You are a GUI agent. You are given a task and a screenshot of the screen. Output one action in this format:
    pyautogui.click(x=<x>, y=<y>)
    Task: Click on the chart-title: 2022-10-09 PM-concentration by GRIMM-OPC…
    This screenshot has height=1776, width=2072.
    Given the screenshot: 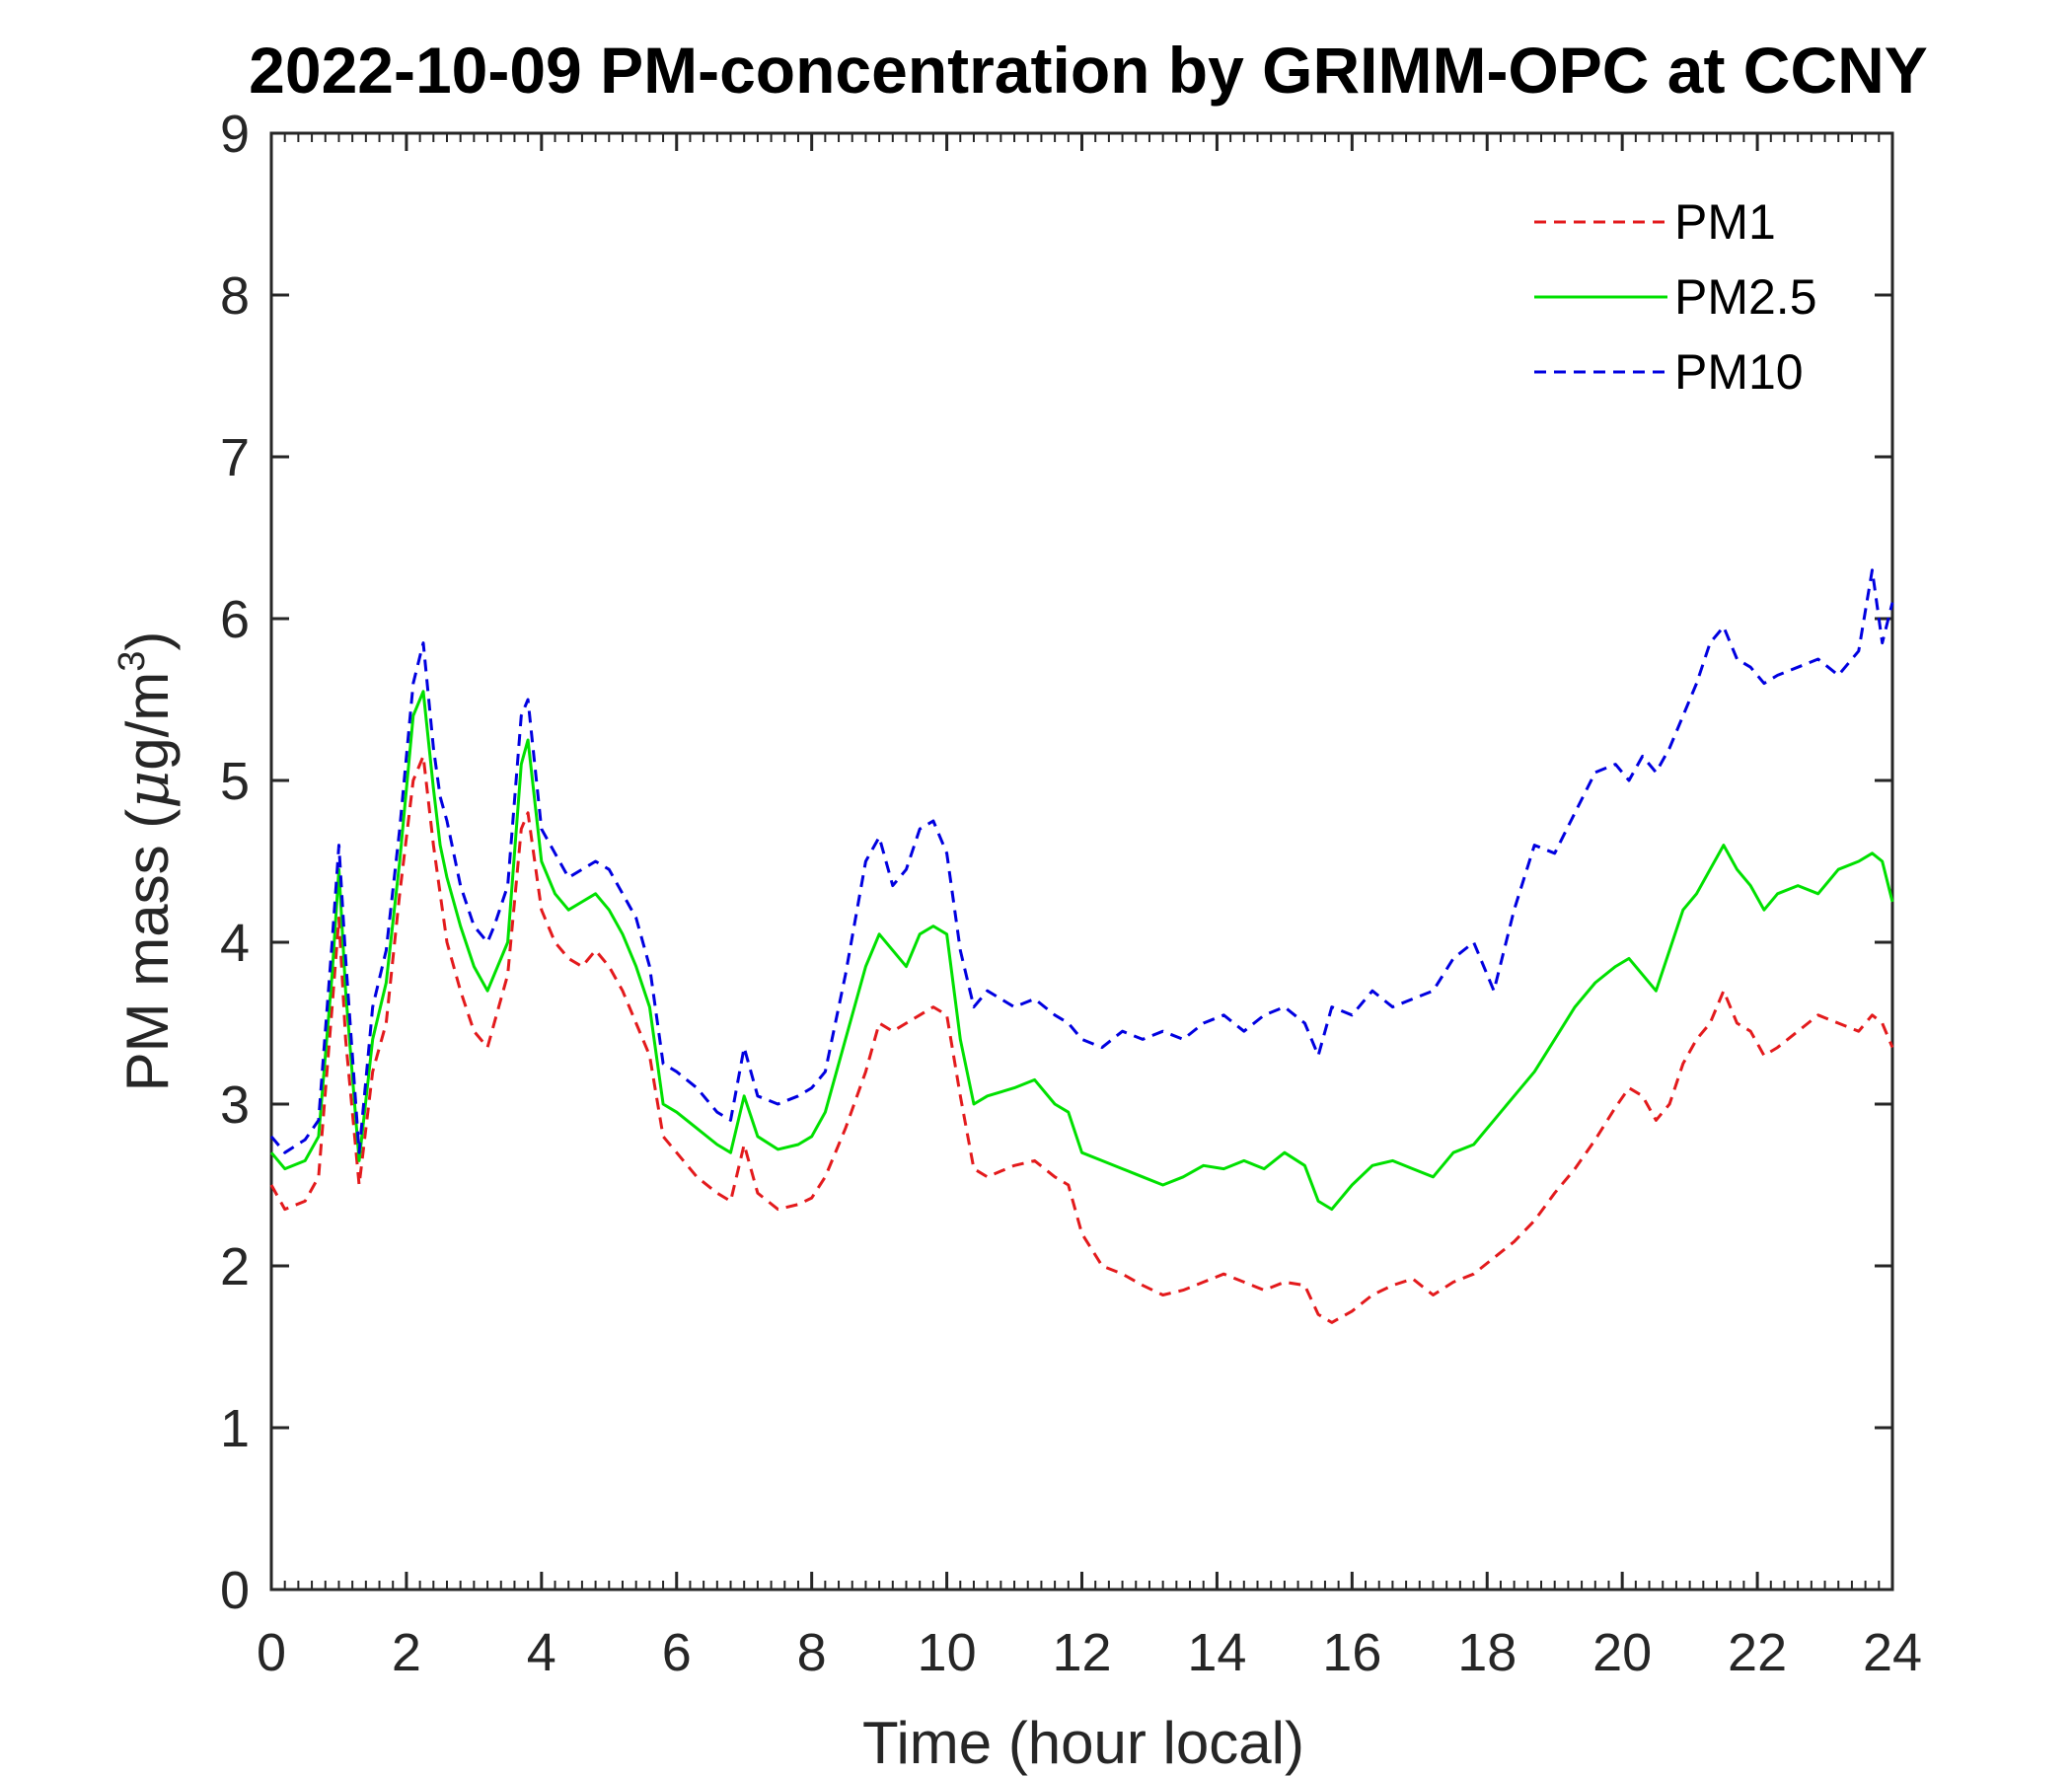 What is the action you would take?
    pyautogui.click(x=1089, y=71)
    